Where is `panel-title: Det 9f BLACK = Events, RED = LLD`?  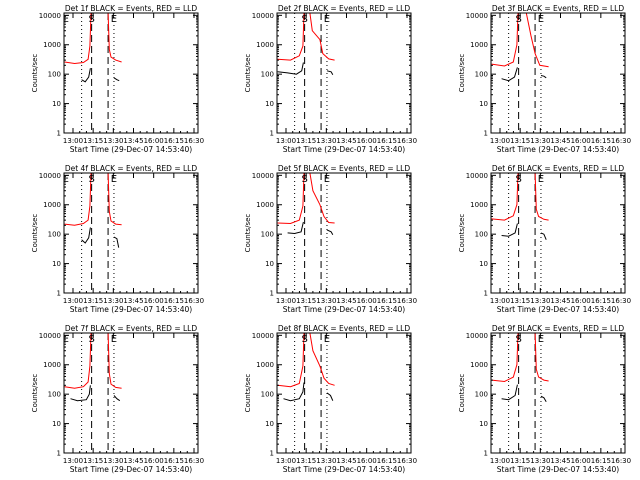
panel-title: Det 9f BLACK = Events, RED = LLD is located at coordinates (558, 328).